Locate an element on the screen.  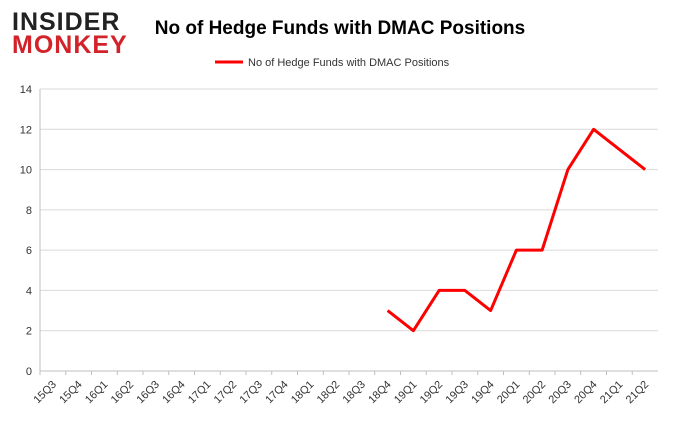
logo-line1: INSIDER is located at coordinates (66, 22).